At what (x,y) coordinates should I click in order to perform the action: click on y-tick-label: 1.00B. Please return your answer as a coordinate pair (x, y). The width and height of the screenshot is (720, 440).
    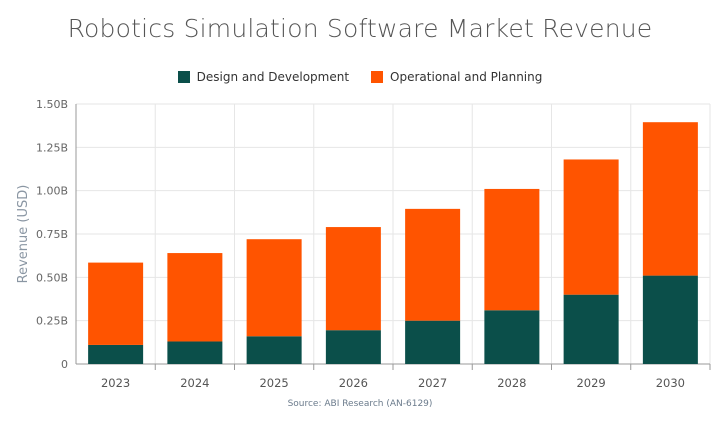
    Looking at the image, I should click on (52, 191).